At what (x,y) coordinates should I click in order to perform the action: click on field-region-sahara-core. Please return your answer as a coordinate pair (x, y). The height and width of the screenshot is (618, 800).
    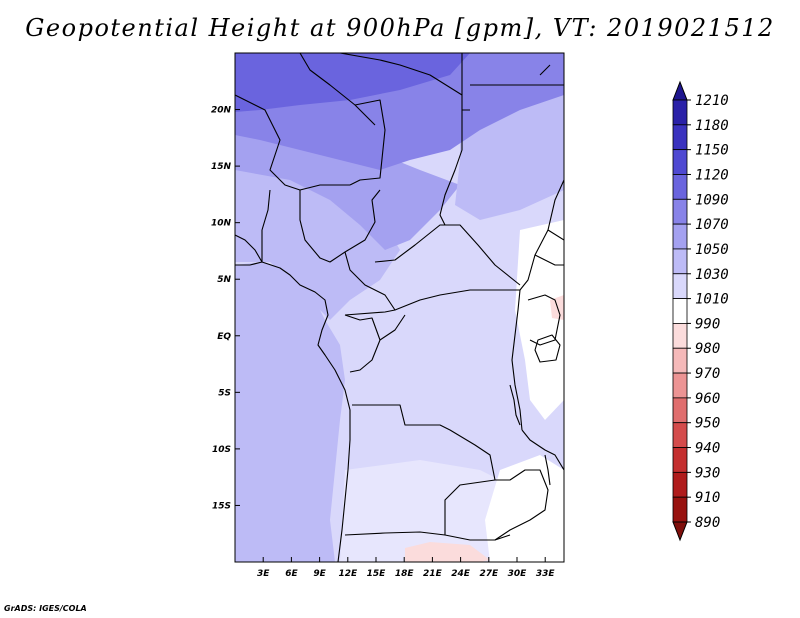
    Looking at the image, I should click on (352, 82).